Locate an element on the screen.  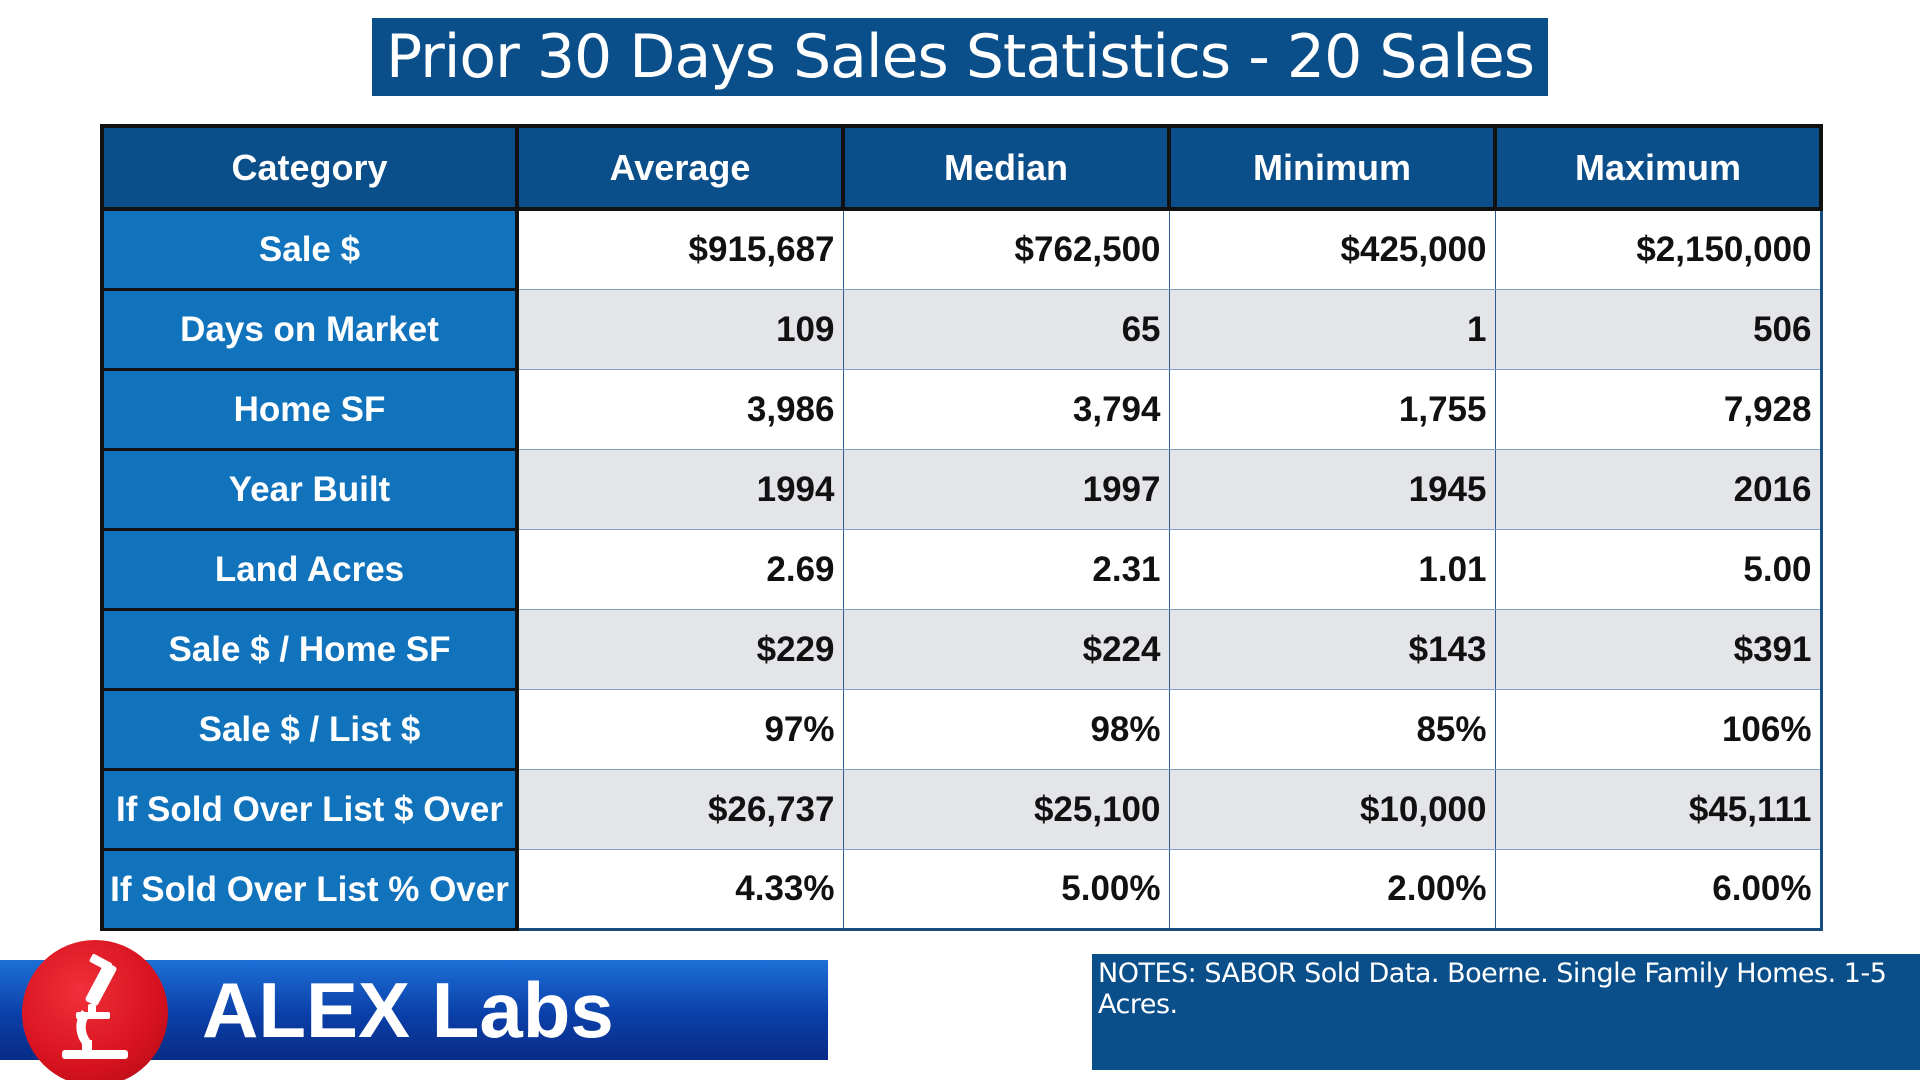
table-row: Home SF 3,986 3,794 1,755 7,928 is located at coordinates (961, 409).